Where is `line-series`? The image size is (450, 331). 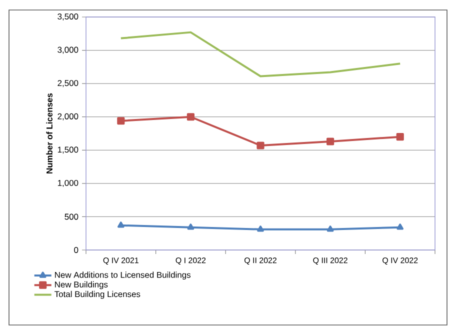 line-series is located at coordinates (261, 54).